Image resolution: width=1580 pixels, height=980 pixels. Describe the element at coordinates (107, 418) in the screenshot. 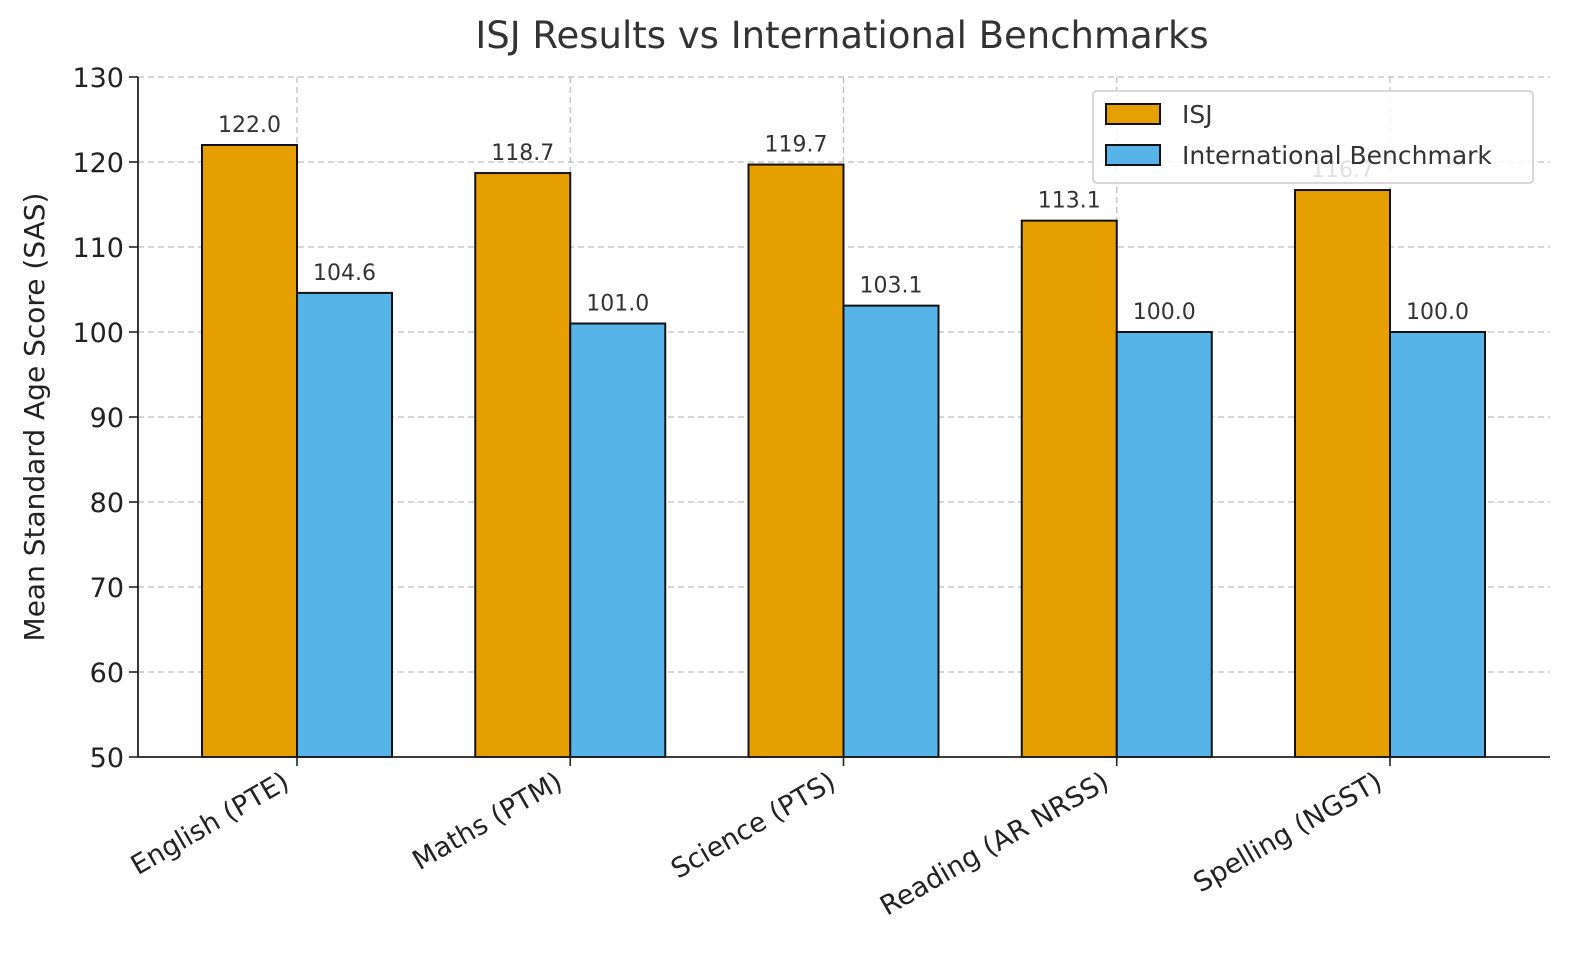

I see `y-tick-label: 90` at that location.